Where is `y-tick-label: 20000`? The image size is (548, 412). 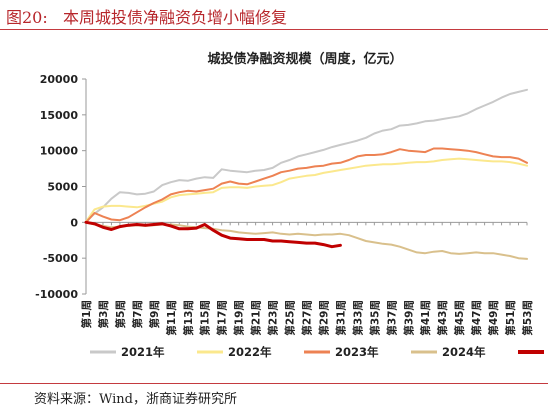
y-tick-label: 20000 is located at coordinates (59, 79).